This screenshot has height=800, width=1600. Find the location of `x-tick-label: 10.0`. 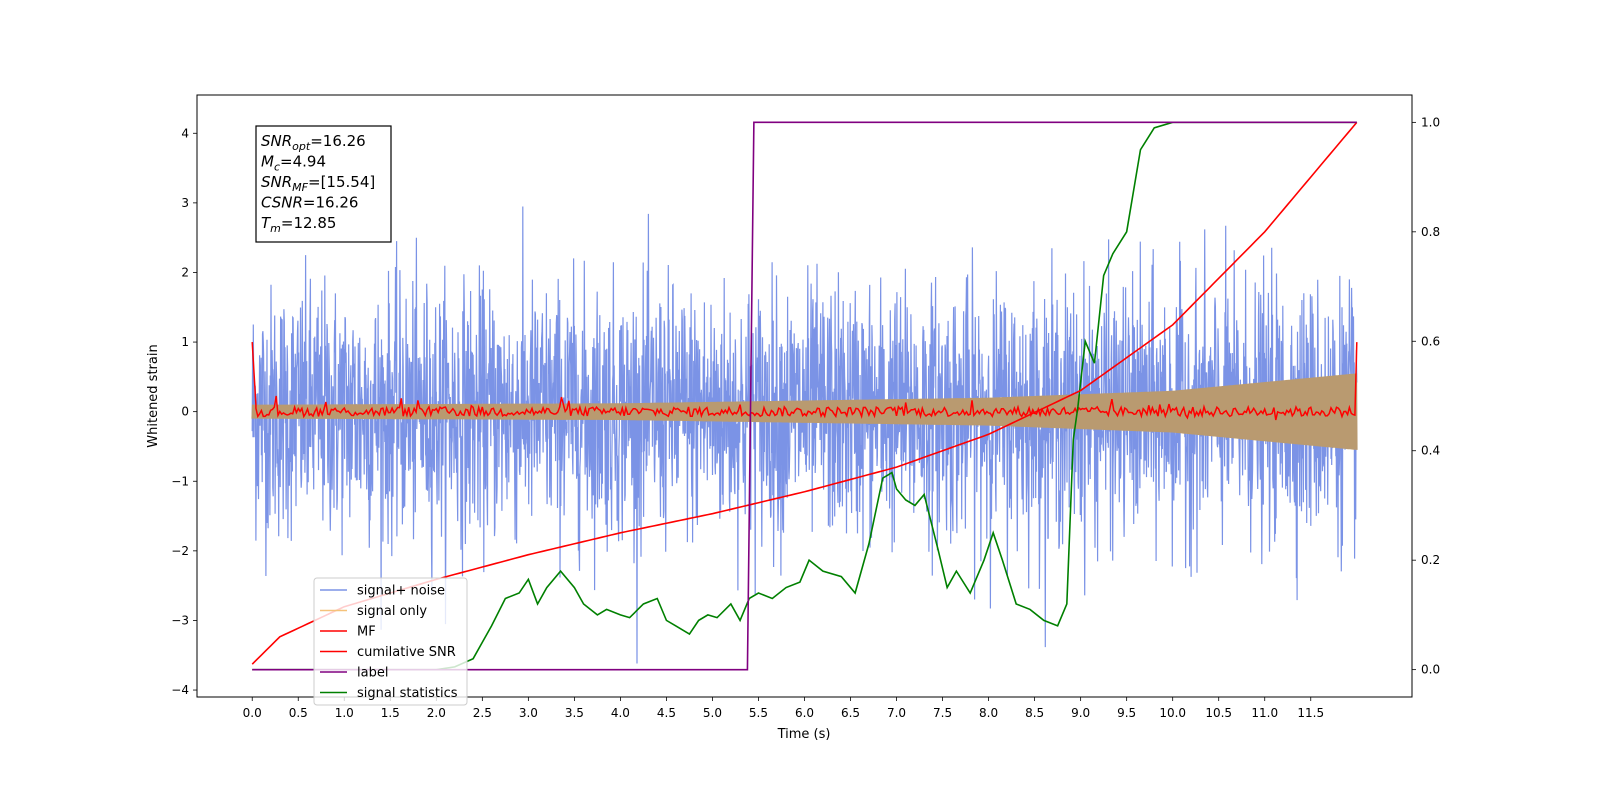

x-tick-label: 10.0 is located at coordinates (1172, 713).